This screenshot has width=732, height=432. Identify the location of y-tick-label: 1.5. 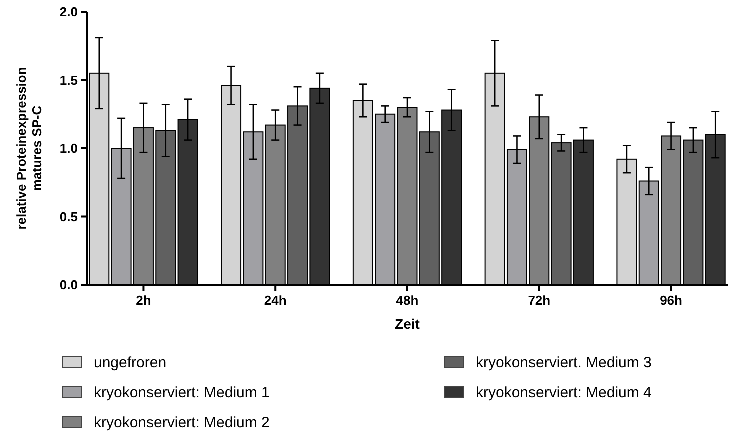
(69, 80).